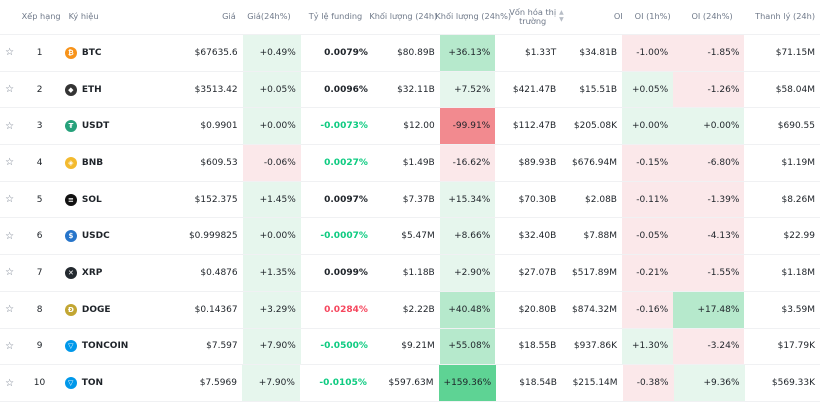  What do you see at coordinates (418, 162) in the screenshot?
I see `volume: $1.49B` at bounding box center [418, 162].